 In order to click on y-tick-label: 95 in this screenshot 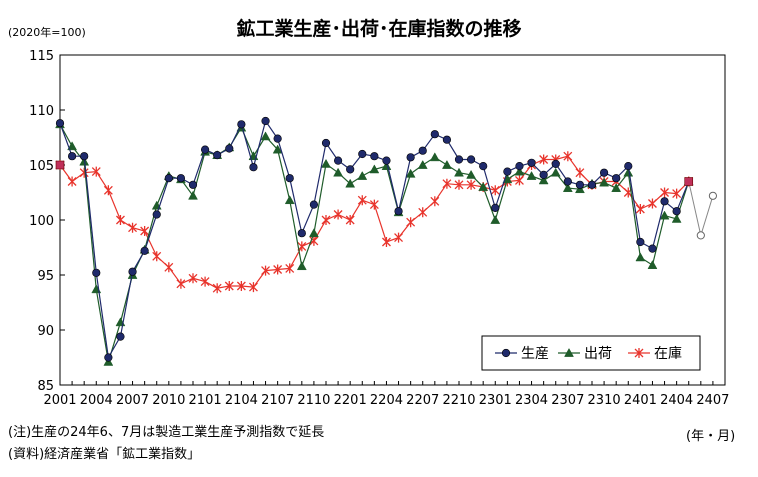, I will do `click(45, 276)`.